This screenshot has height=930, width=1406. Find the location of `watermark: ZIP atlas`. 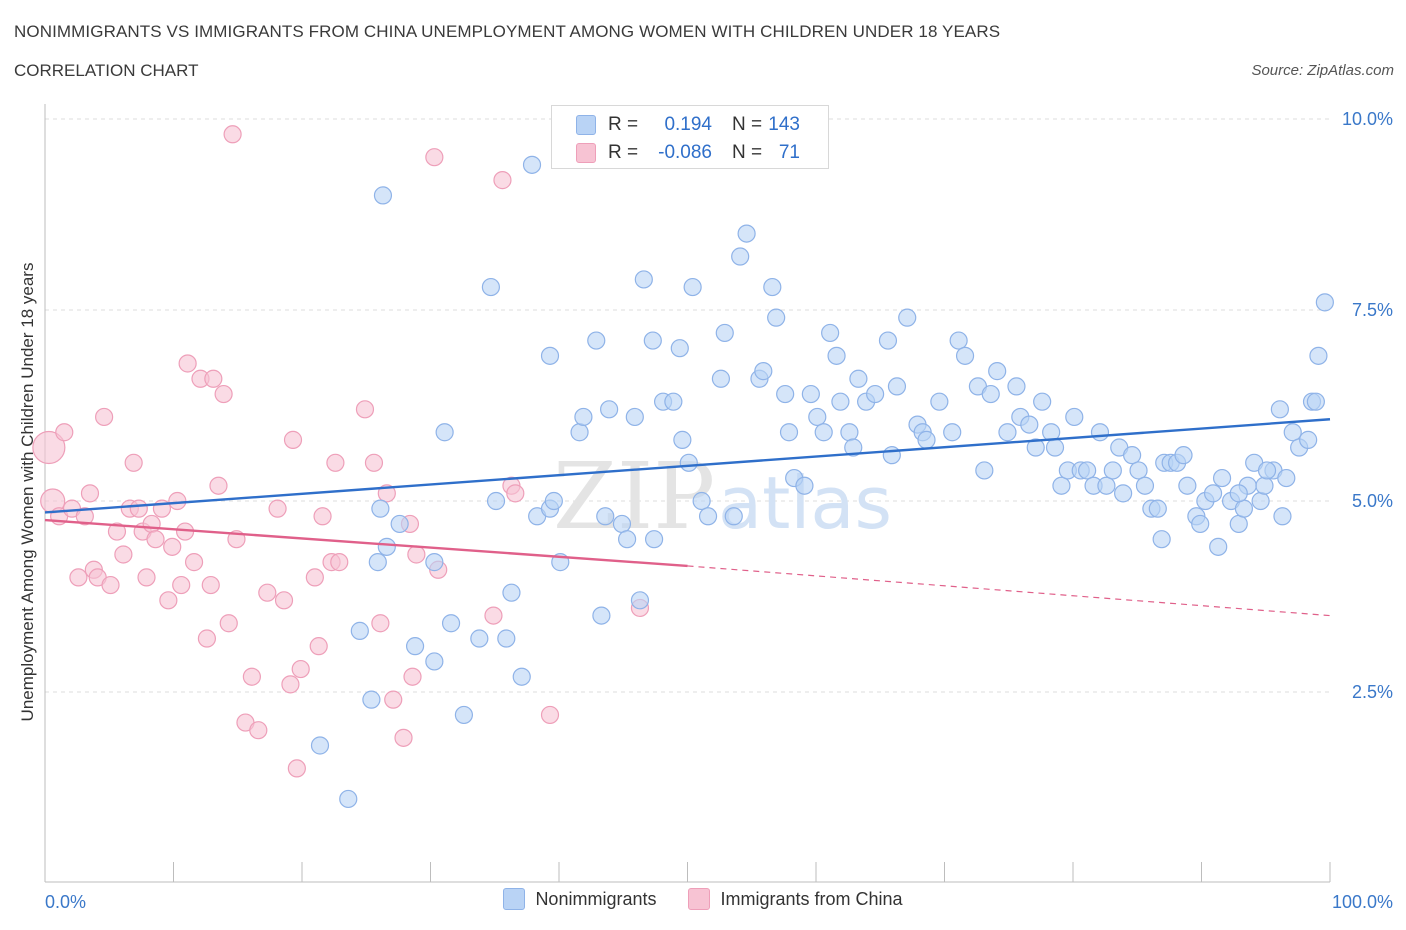

watermark: ZIP atlas is located at coordinates (722, 496).